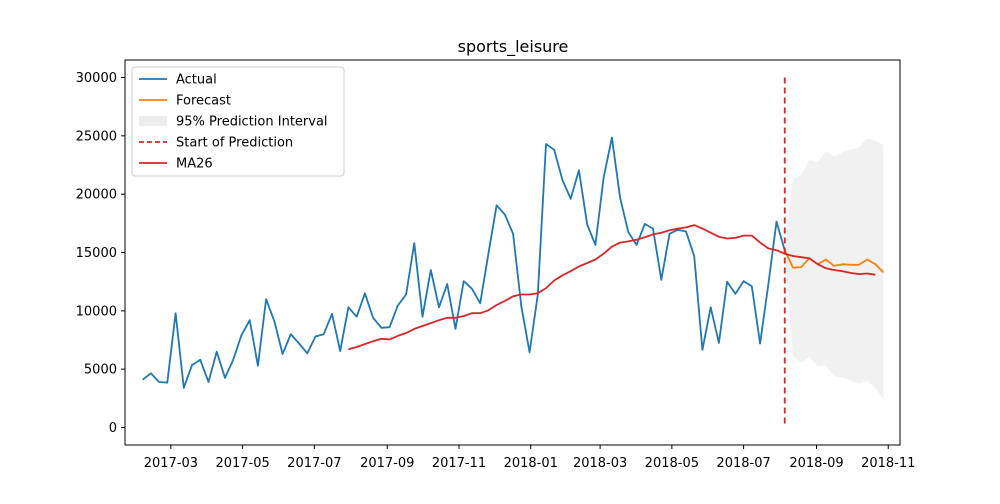 The height and width of the screenshot is (504, 1000). I want to click on x-tick-label: 2018-07, so click(743, 463).